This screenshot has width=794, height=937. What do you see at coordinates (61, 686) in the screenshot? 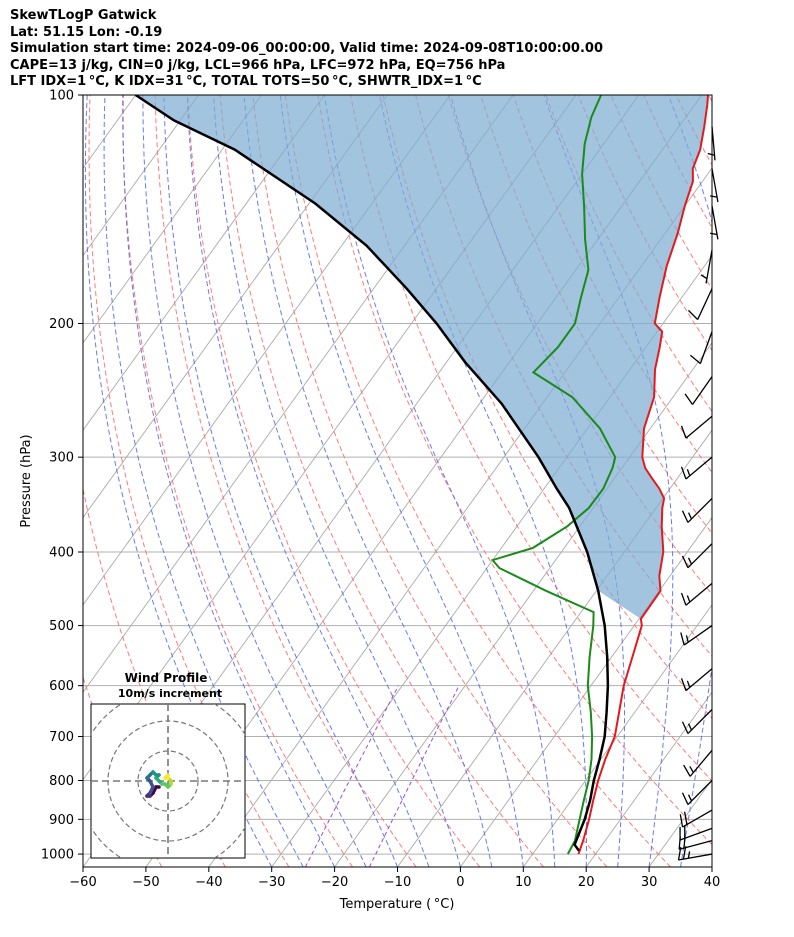
I see `y-tick-label: 600` at bounding box center [61, 686].